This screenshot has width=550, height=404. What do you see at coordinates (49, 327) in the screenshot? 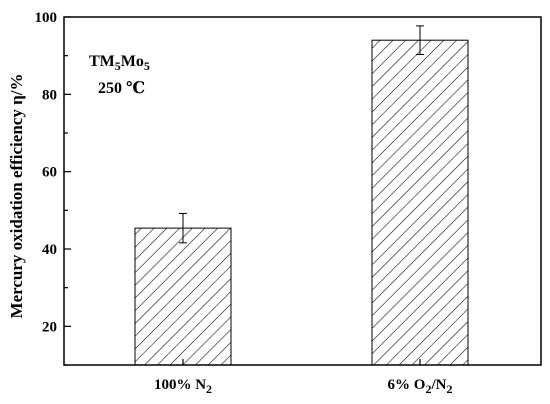
I see `y-tick-label: 20` at bounding box center [49, 327].